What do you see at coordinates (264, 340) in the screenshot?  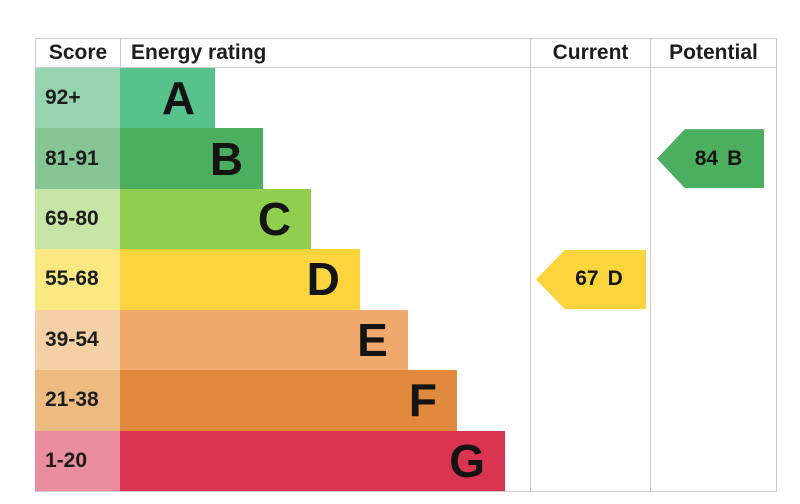 I see `rating-bar-e: E` at bounding box center [264, 340].